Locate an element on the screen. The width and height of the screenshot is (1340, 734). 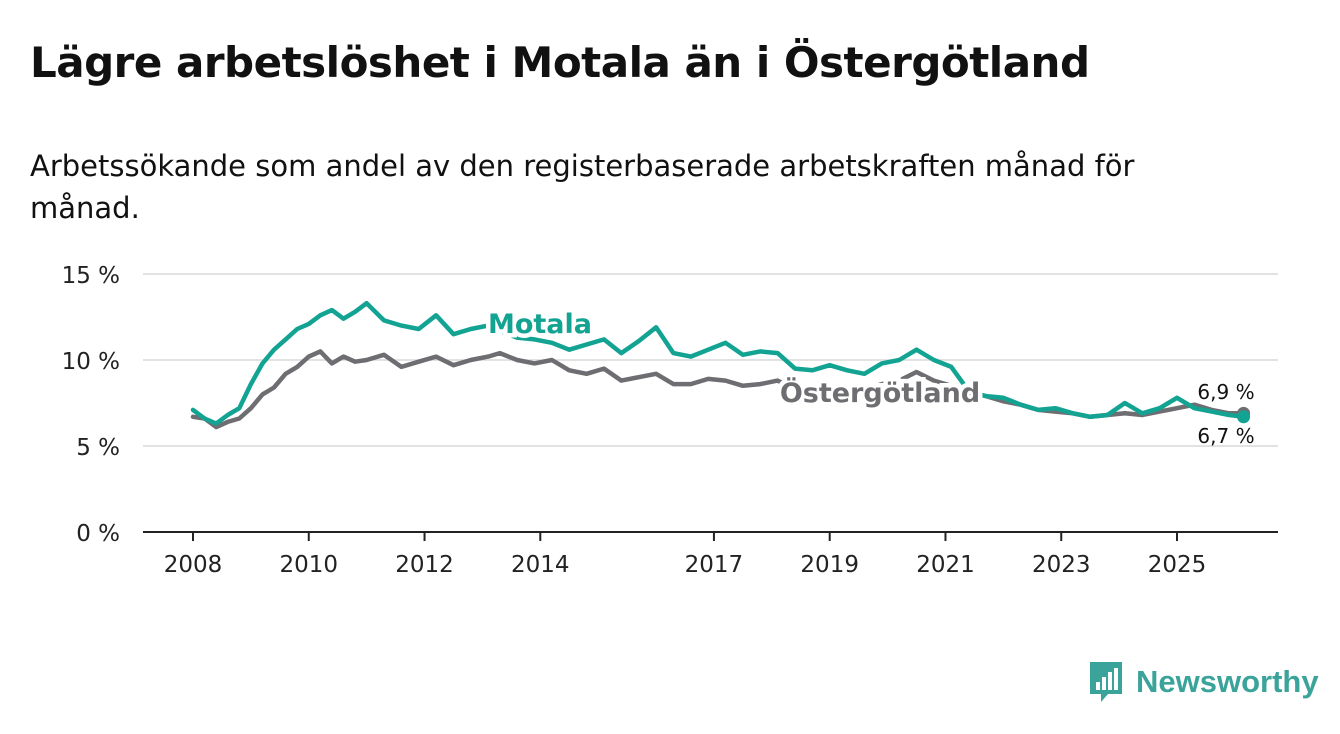
newsworthy-brand: Newsworthy is located at coordinates (1203, 682).